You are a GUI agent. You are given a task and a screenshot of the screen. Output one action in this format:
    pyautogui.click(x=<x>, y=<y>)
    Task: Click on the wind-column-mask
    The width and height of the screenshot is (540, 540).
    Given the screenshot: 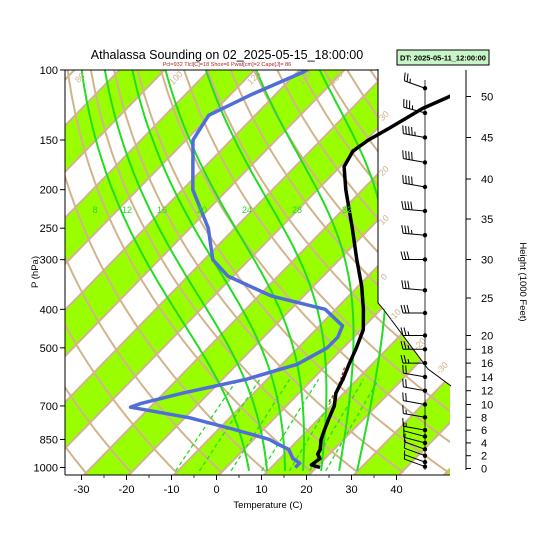 What is the action you would take?
    pyautogui.click(x=414, y=228)
    